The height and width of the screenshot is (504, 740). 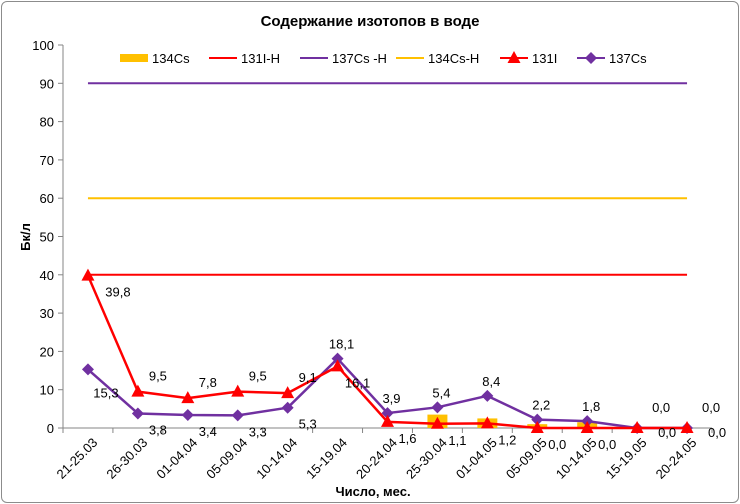 I want to click on y-tick-label: 0, so click(x=50, y=428).